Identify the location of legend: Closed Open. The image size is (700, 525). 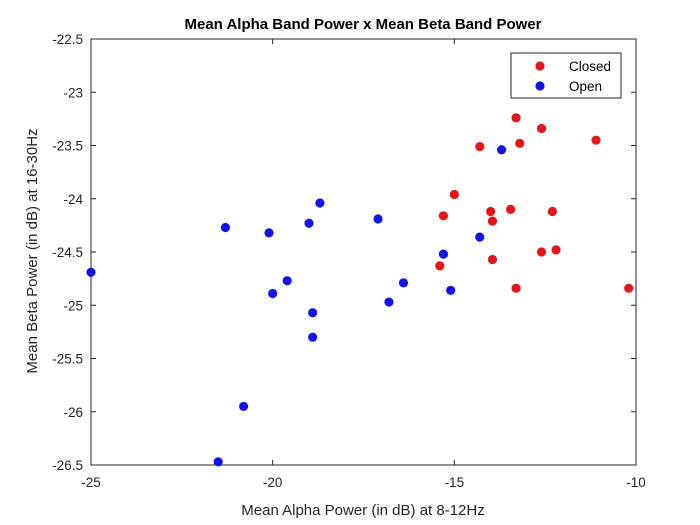
(566, 75).